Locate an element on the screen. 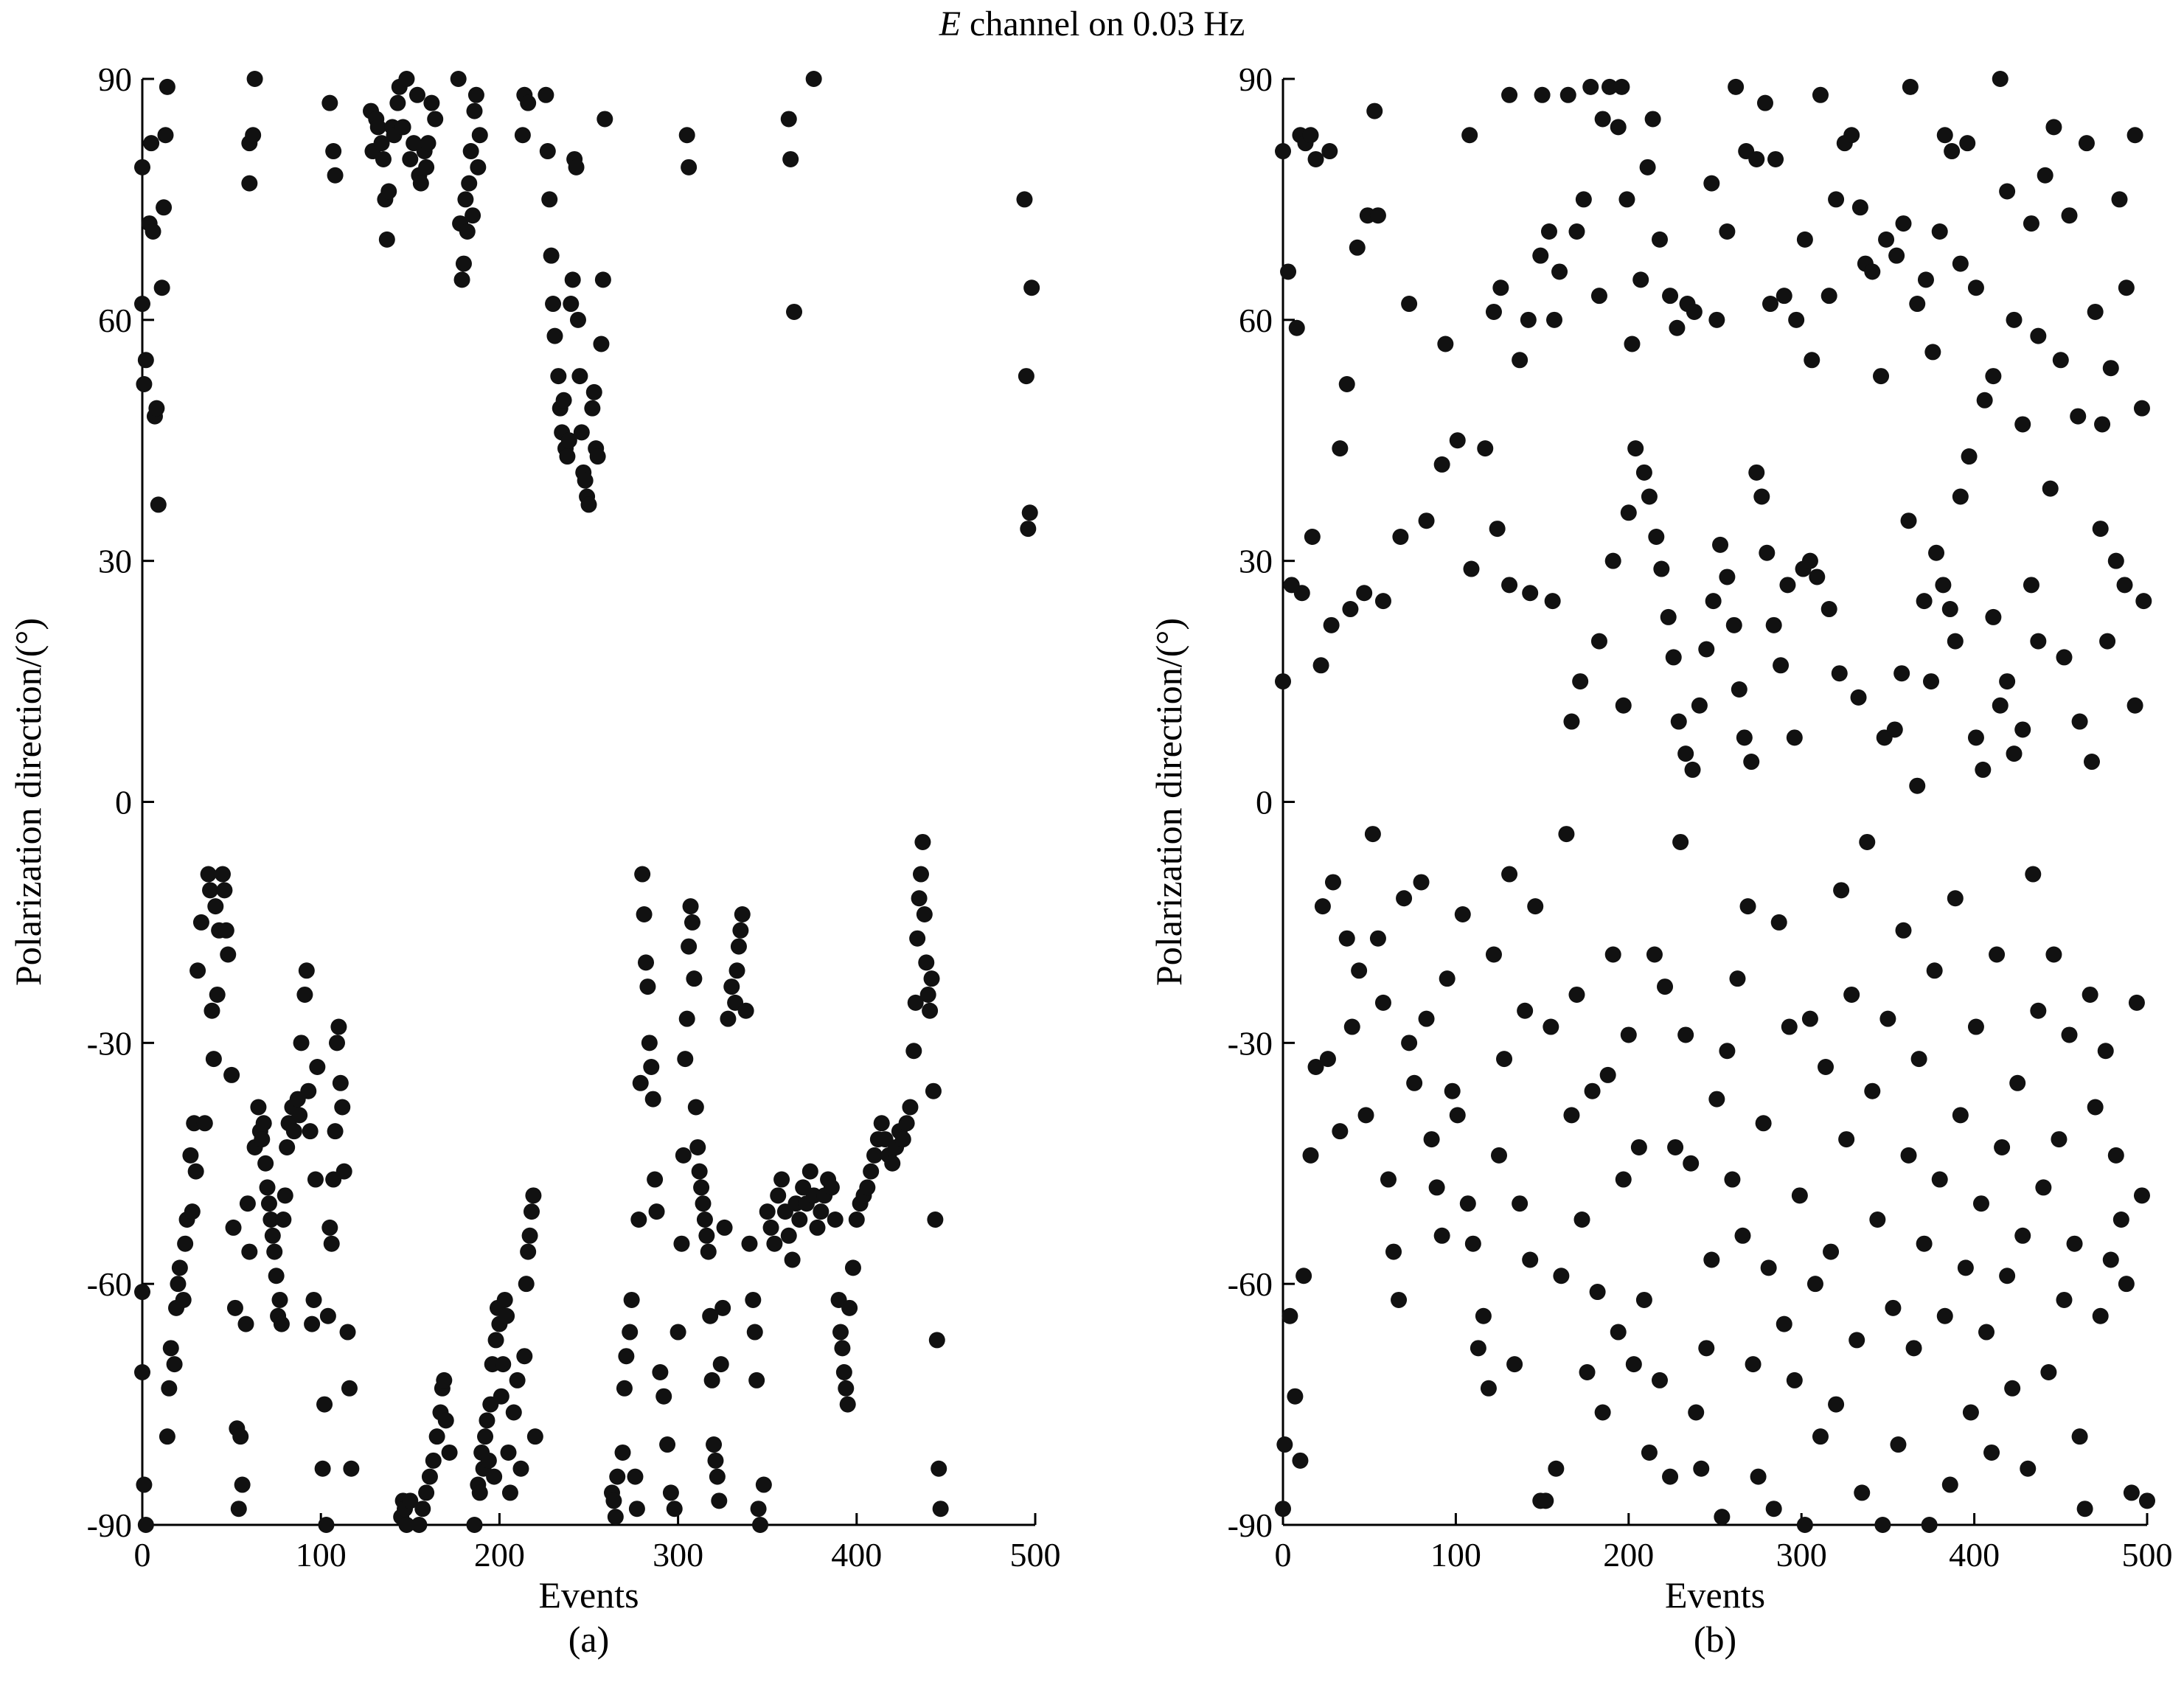 The height and width of the screenshot is (1693, 2184). y-tick-label: -60 is located at coordinates (109, 1284).